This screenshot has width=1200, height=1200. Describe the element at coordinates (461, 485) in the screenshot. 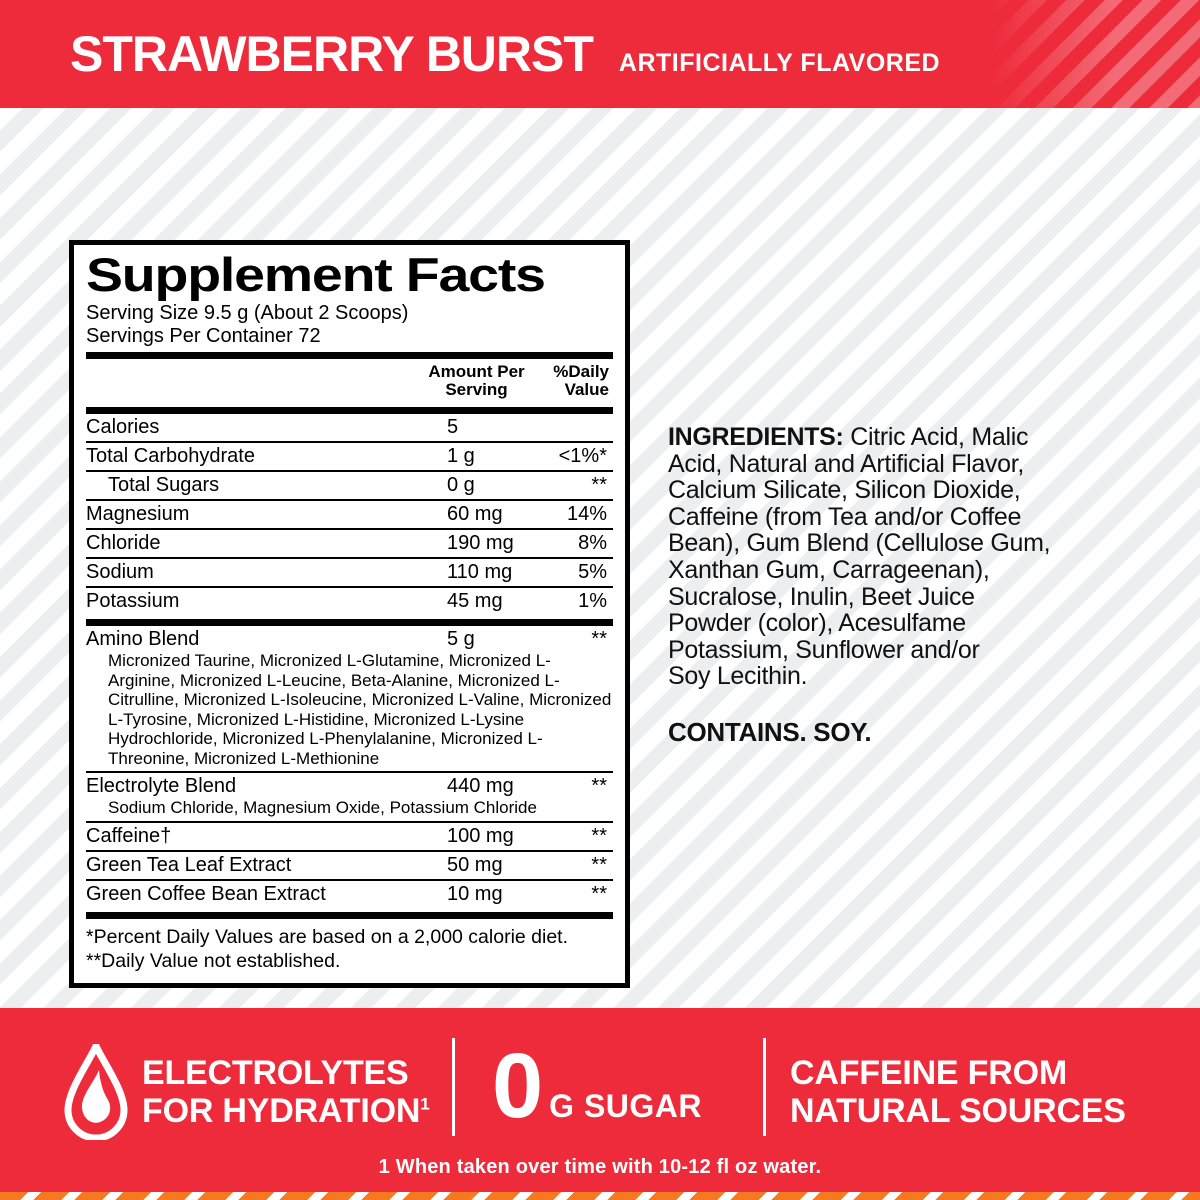

I see `nutrient-amount: 0 g` at that location.